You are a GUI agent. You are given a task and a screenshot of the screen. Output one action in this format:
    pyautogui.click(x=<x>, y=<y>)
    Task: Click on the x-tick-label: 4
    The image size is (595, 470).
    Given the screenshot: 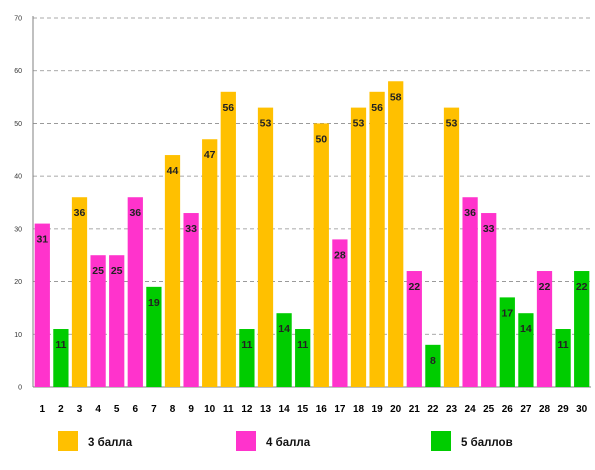 What is the action you would take?
    pyautogui.click(x=98, y=409)
    